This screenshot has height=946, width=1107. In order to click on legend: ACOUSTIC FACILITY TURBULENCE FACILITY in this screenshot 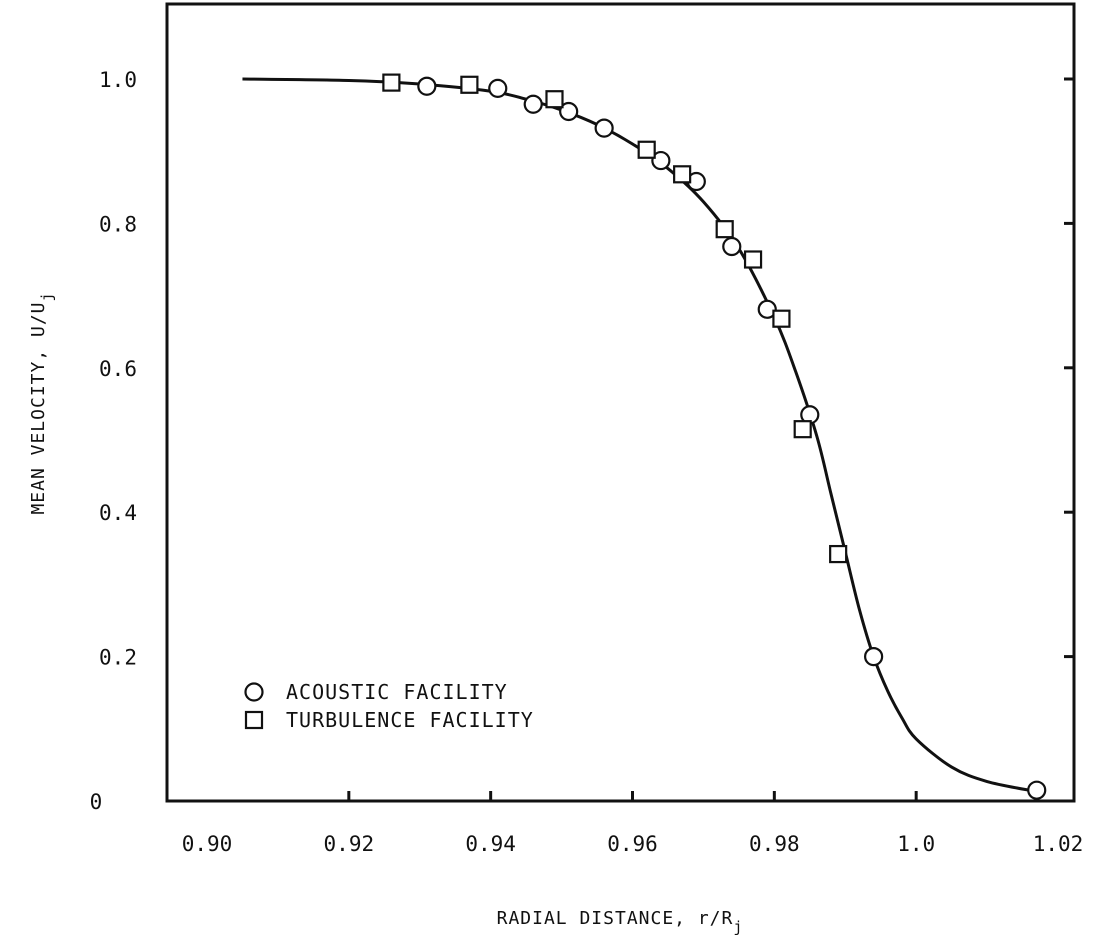, I will do `click(389, 706)`.